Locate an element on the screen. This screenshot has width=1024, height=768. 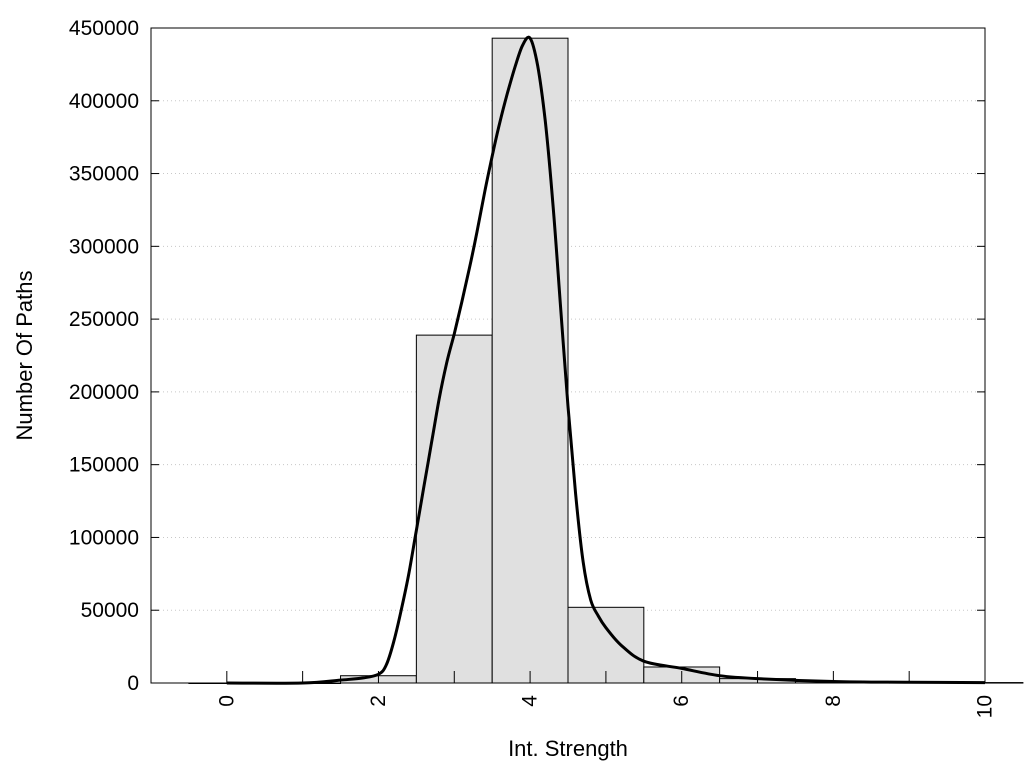
y-tick-label: 450000 is located at coordinates (104, 28).